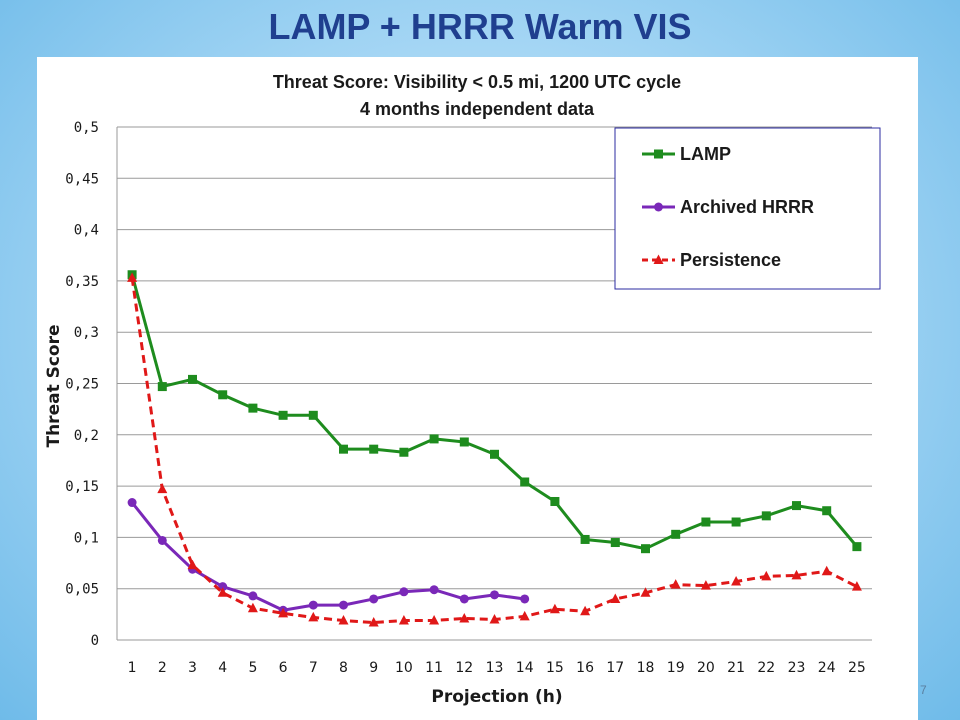  I want to click on legend-entry-archived-hrrr: Archived HRRR, so click(728, 207).